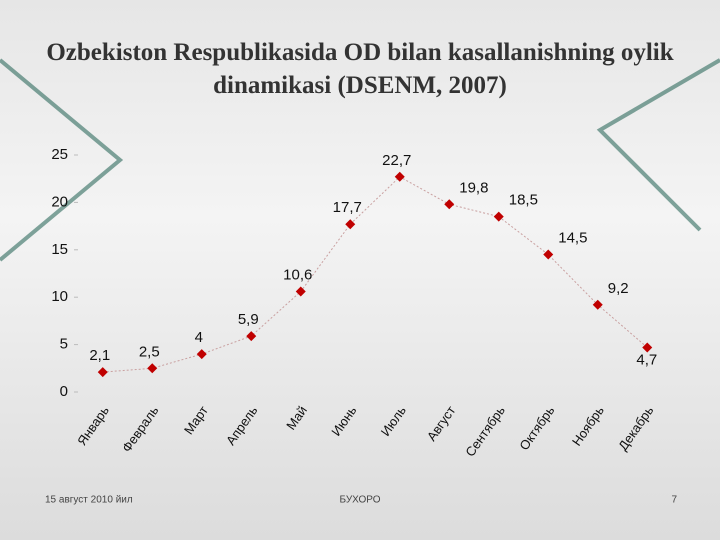  Describe the element at coordinates (64, 344) in the screenshot. I see `y-tick-label: 5` at that location.